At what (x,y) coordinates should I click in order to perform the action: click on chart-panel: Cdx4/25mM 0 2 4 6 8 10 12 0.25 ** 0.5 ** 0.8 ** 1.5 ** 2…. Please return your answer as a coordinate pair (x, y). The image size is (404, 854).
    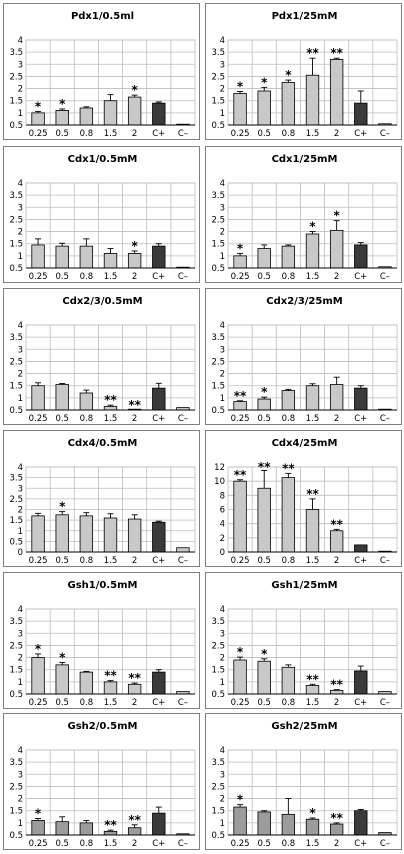
    Looking at the image, I should click on (303, 498).